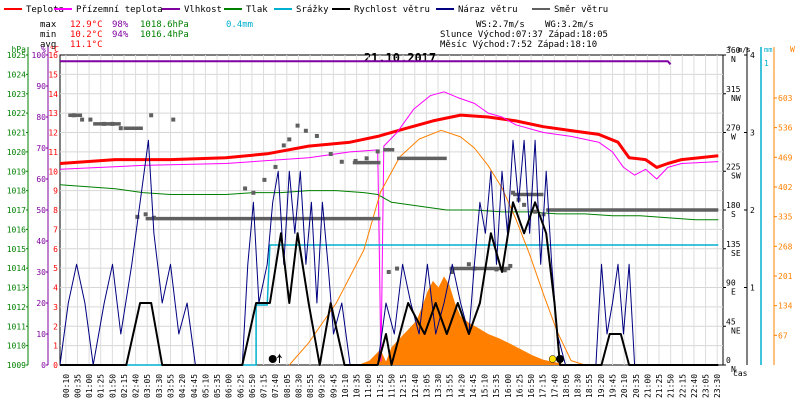  Describe the element at coordinates (89, 386) in the screenshot. I see `x-tick-label: 01:00` at that location.